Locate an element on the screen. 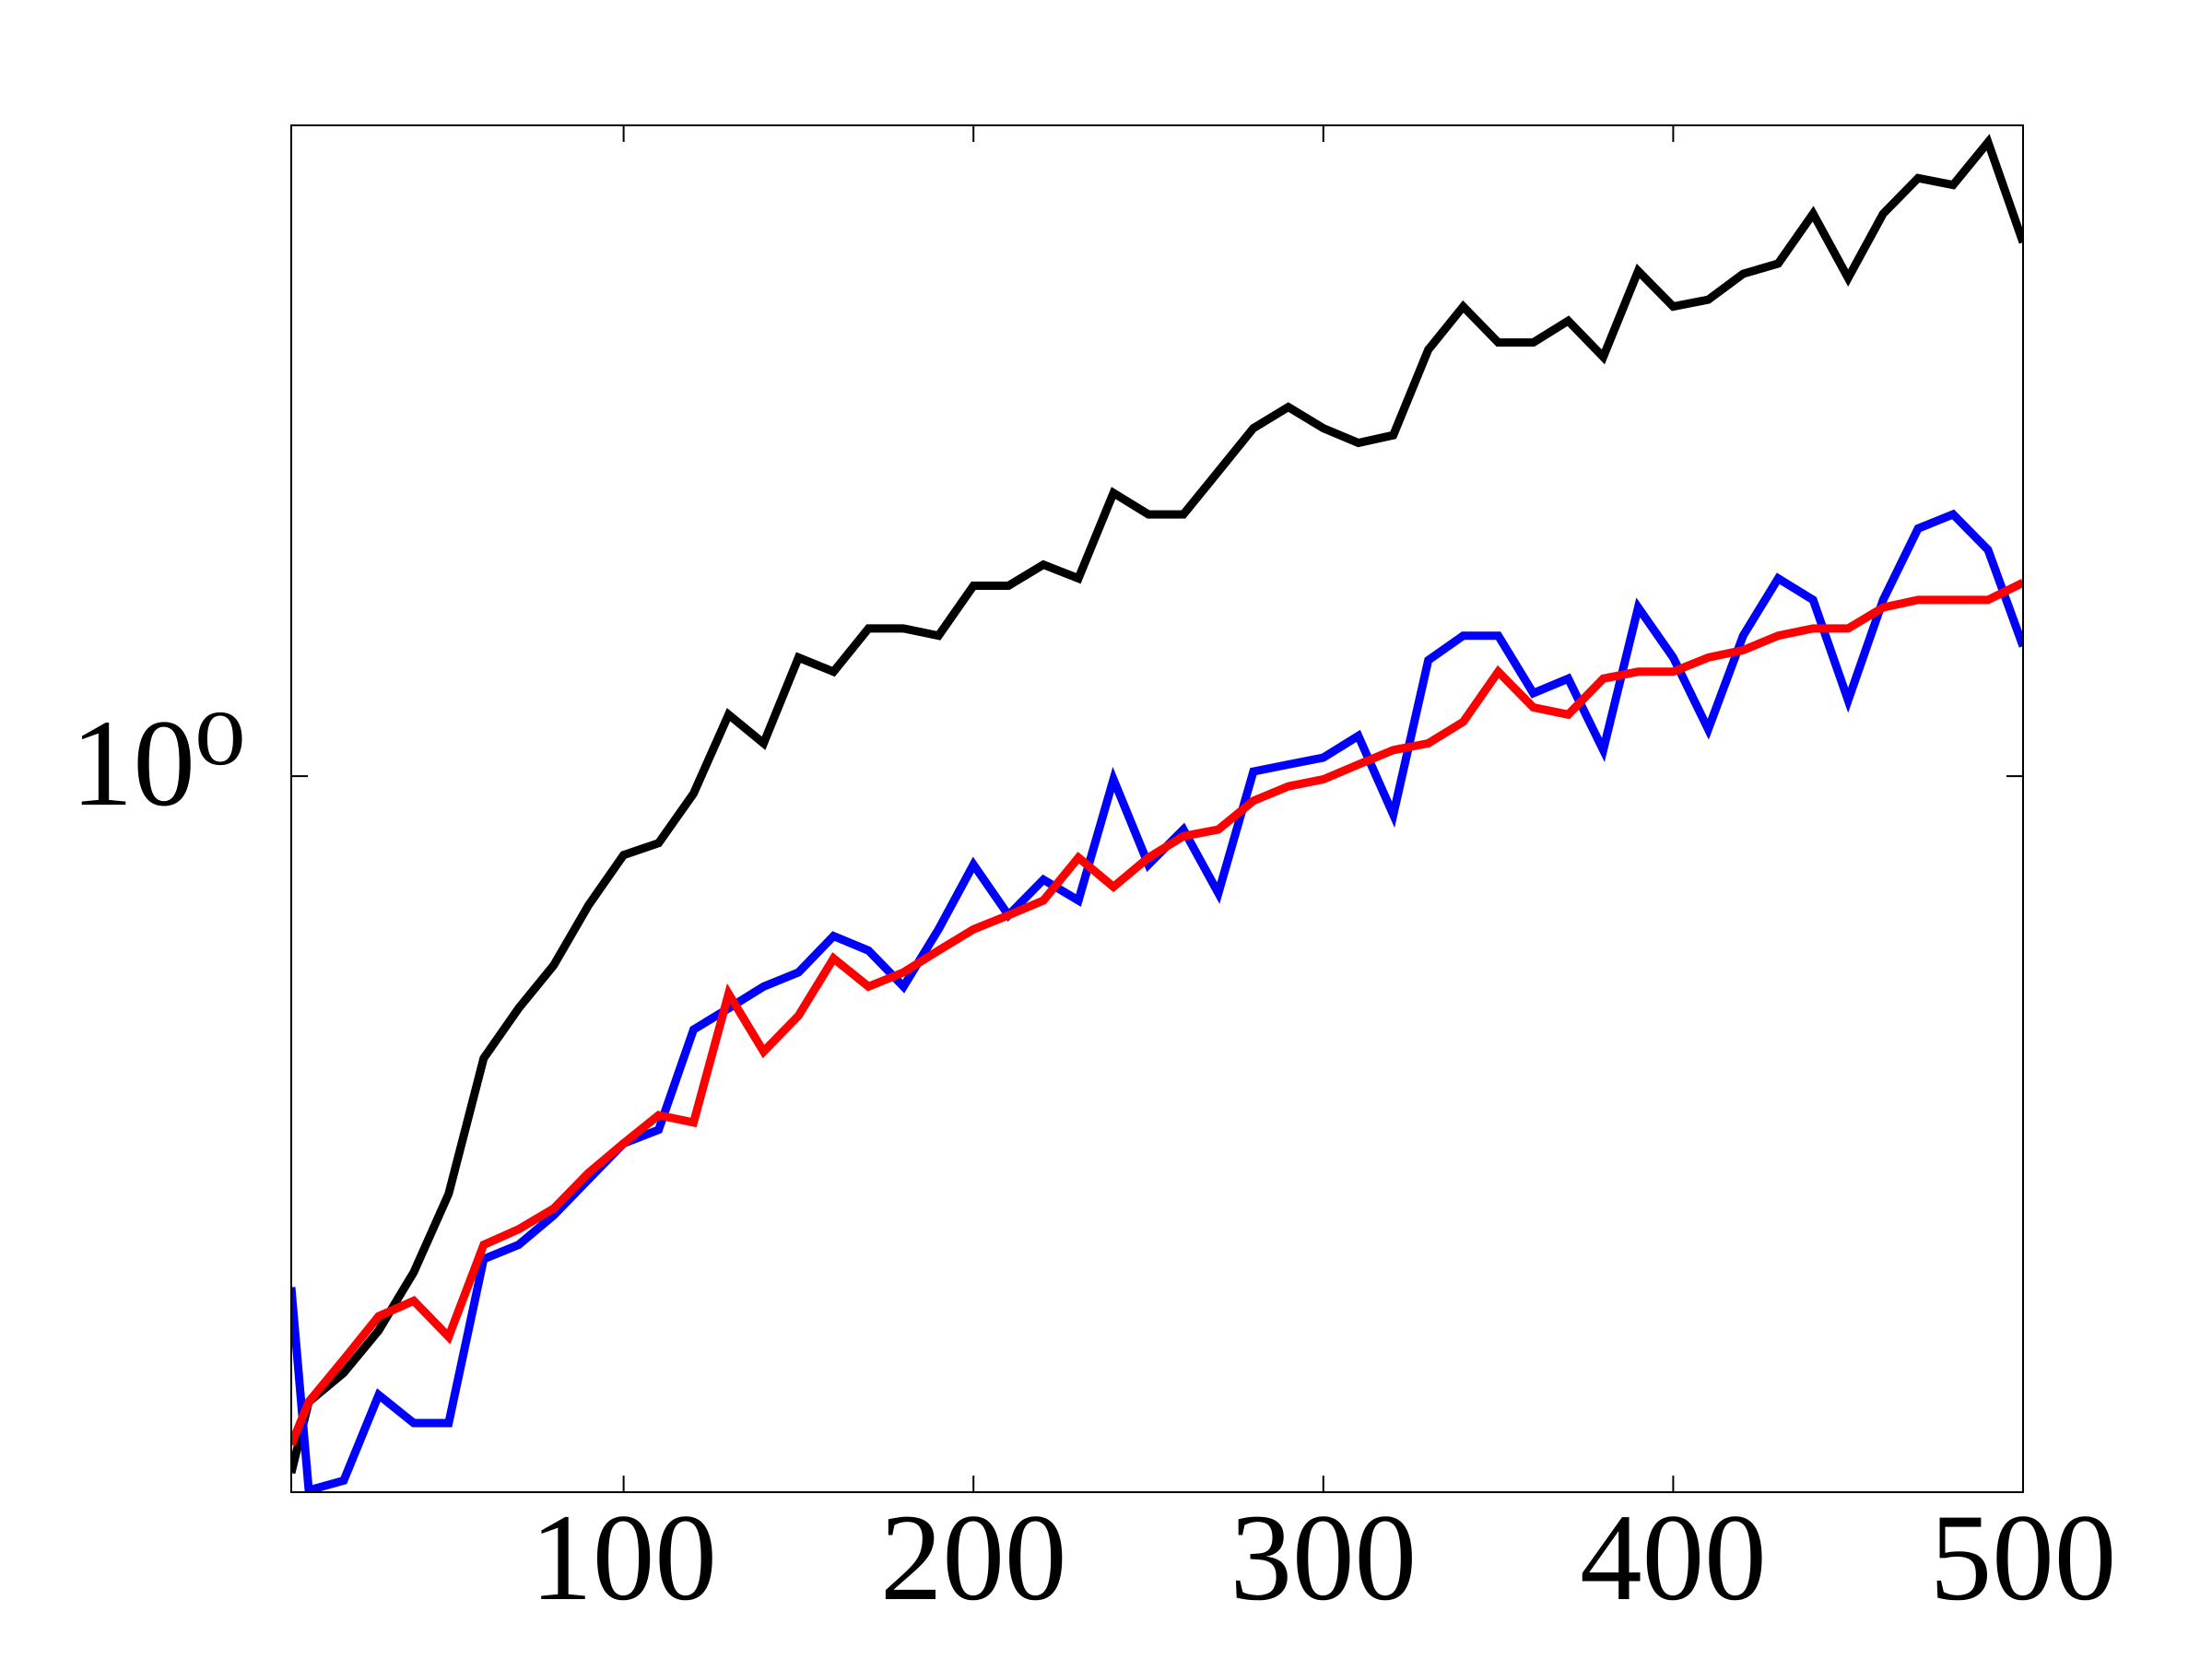 Image resolution: width=2212 pixels, height=1659 pixels. y-tick-label: 10⁰ is located at coordinates (158, 763).